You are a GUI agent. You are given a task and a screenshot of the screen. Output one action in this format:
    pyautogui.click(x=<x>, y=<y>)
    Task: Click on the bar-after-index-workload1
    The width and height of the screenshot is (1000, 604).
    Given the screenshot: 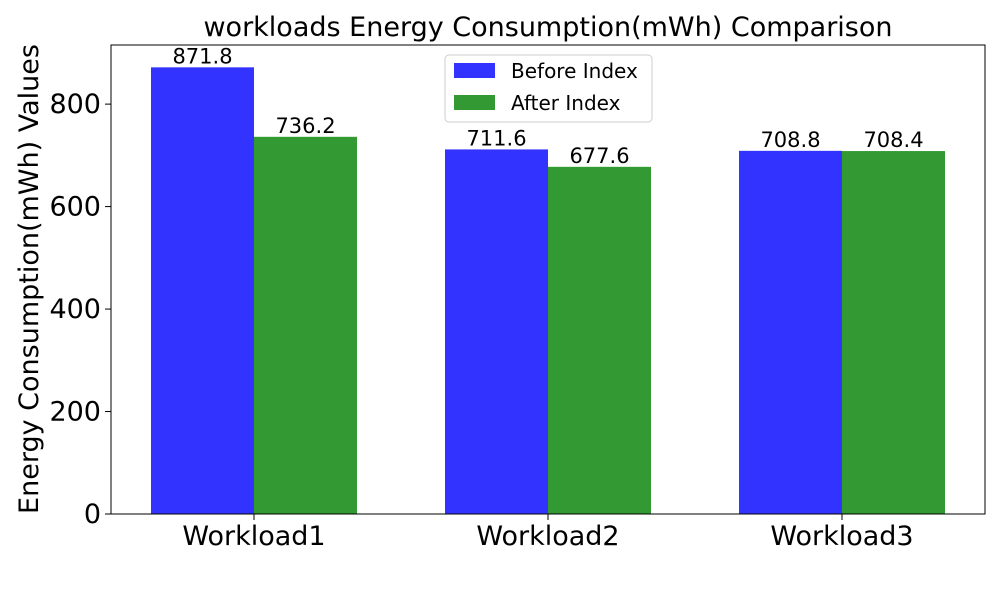 What is the action you would take?
    pyautogui.click(x=305, y=325)
    